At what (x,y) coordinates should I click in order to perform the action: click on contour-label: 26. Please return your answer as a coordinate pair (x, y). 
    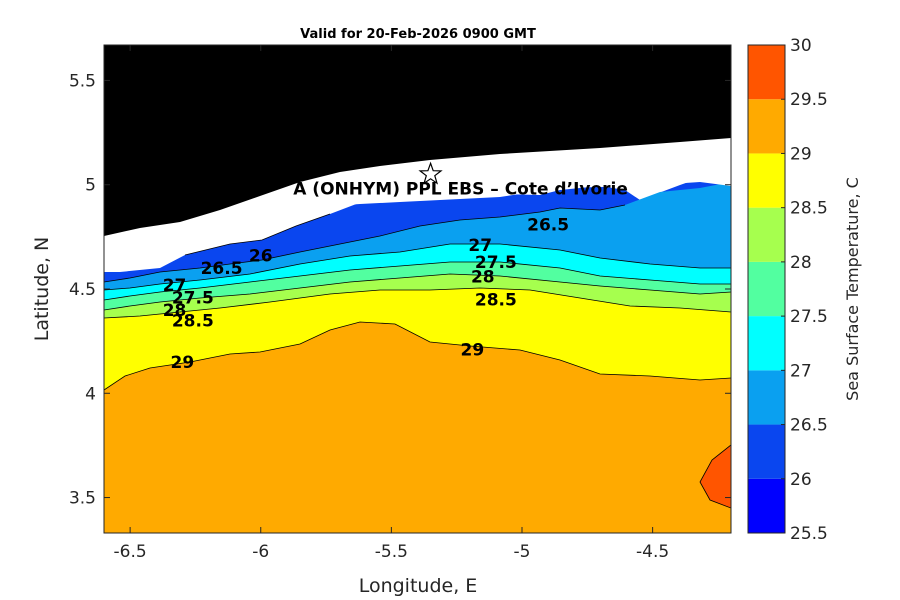
    Looking at the image, I should click on (261, 257).